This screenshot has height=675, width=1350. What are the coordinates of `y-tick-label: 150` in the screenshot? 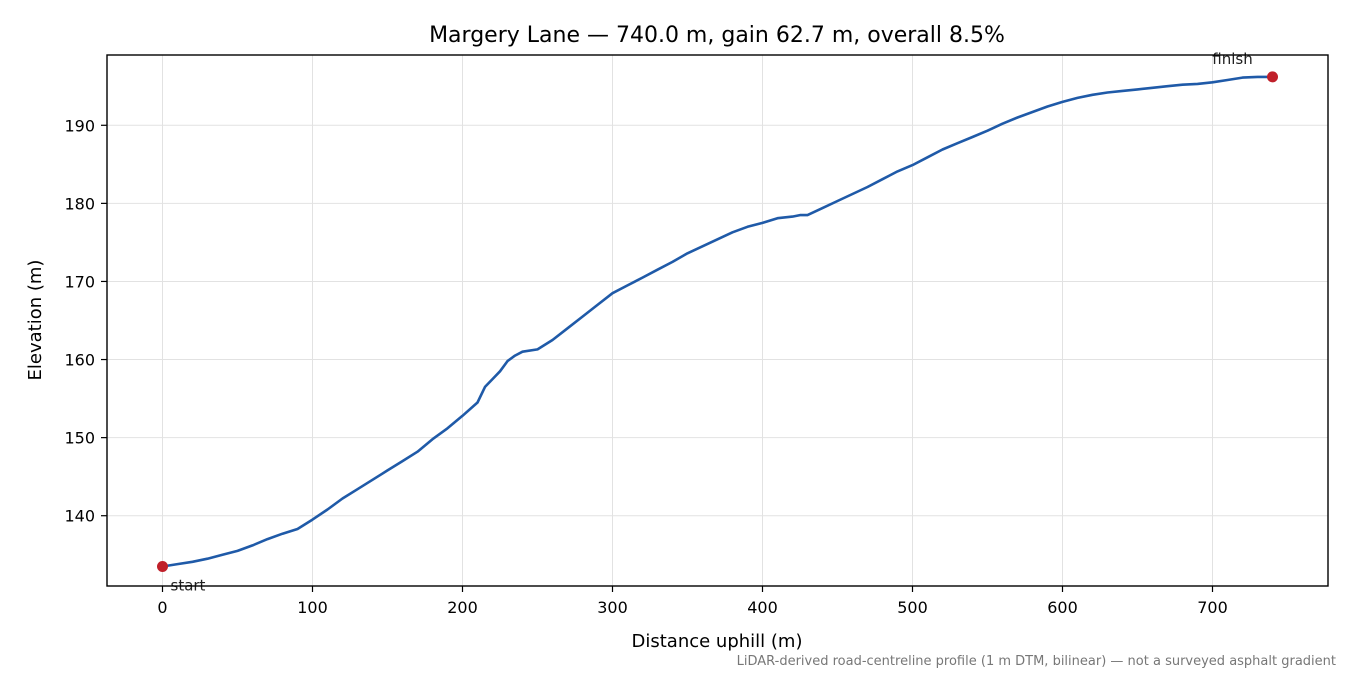 It's located at (79, 438).